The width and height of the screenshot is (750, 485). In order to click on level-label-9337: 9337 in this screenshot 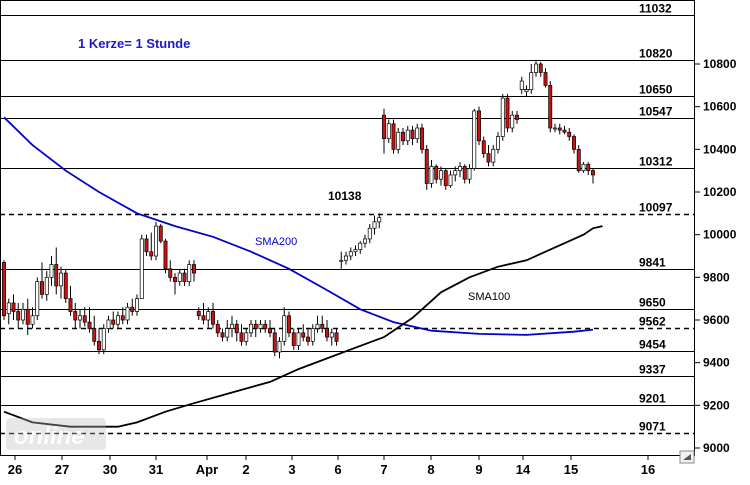, I will do `click(652, 370)`.